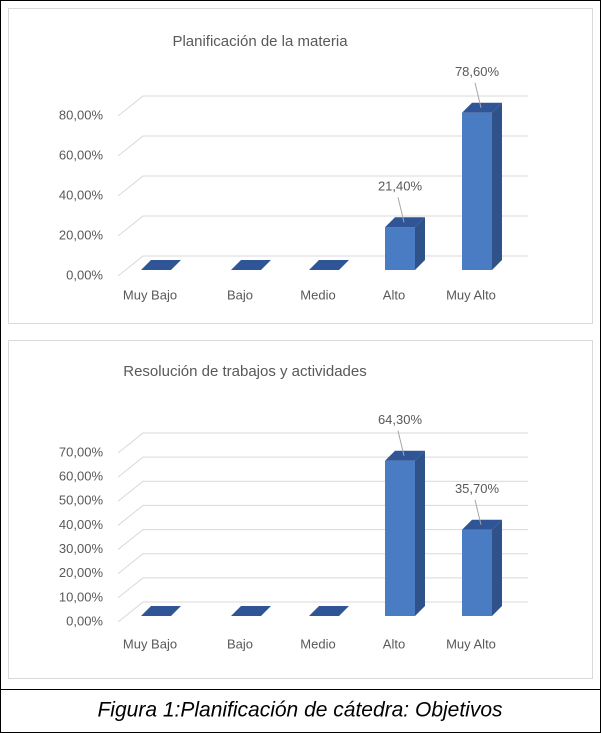  Describe the element at coordinates (81, 548) in the screenshot. I see `y-tick-label: 30,00%` at that location.